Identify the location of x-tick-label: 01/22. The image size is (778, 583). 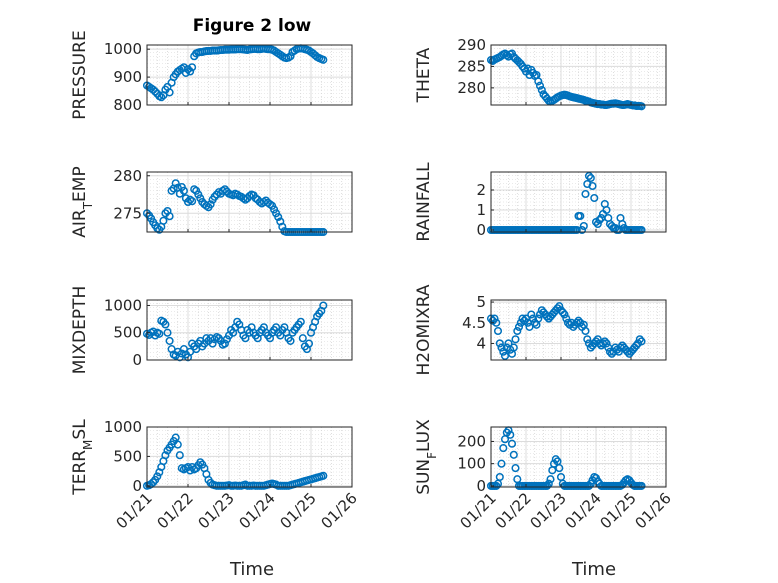
(175, 510).